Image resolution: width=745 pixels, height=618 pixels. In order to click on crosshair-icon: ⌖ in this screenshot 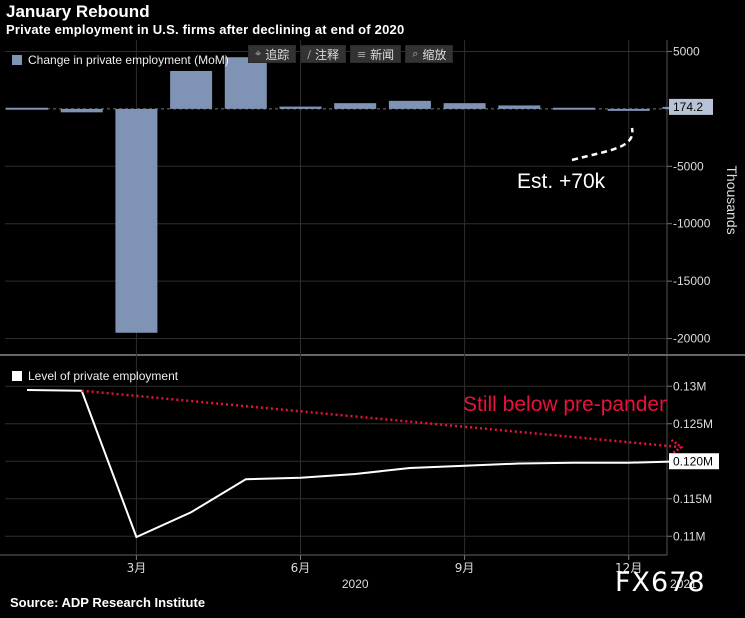, I will do `click(258, 53)`.